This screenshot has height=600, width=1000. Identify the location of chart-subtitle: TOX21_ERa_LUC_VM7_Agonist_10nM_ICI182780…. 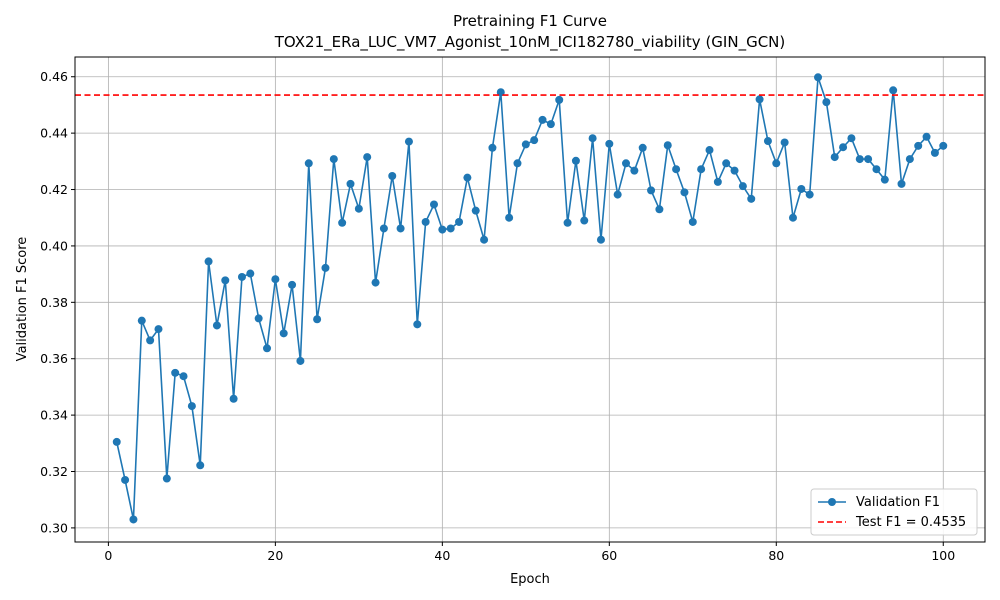
(529, 42).